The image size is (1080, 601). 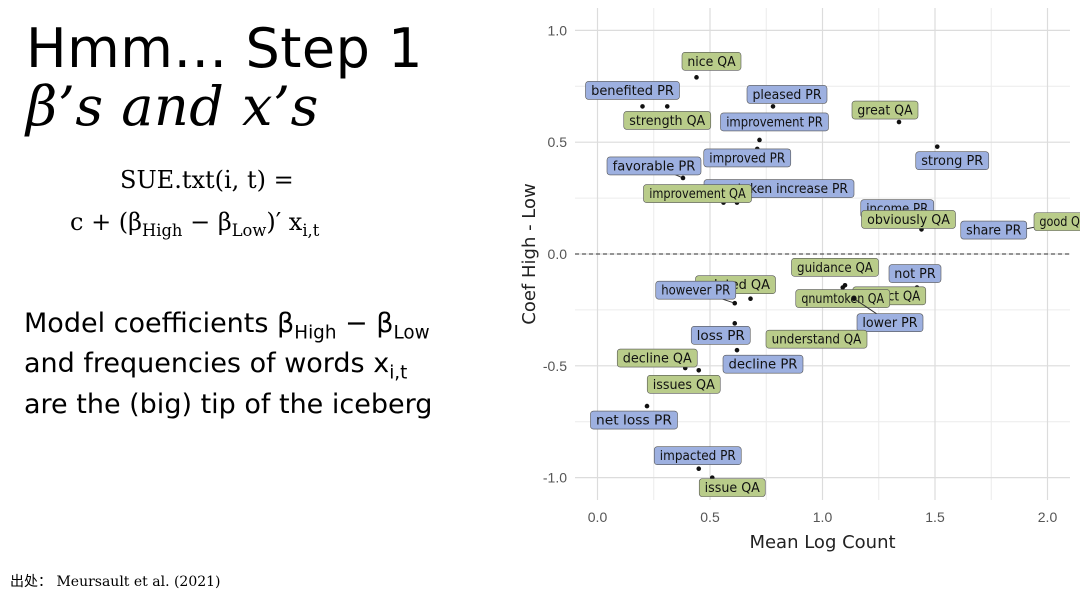 What do you see at coordinates (822, 542) in the screenshot?
I see `x-axis-label: Mean Log Count` at bounding box center [822, 542].